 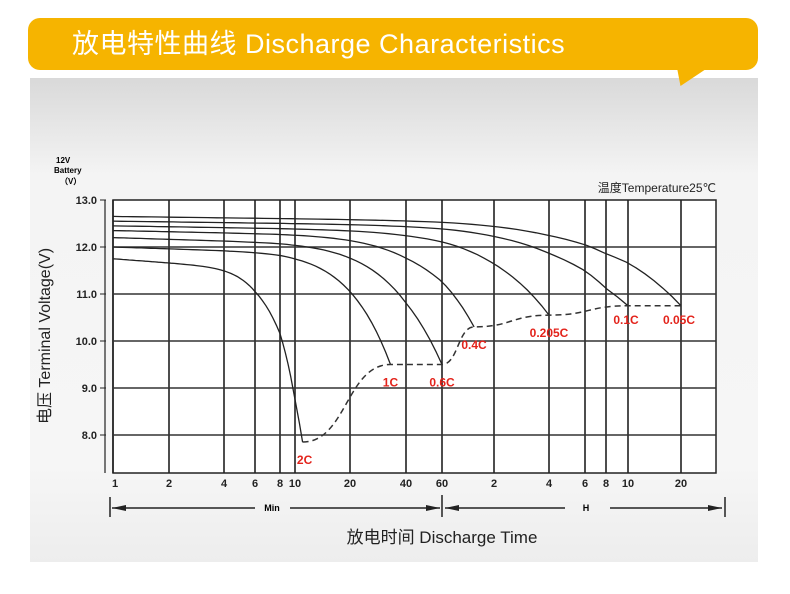 What do you see at coordinates (442, 537) in the screenshot?
I see `x-axis-label: 放电时间 Discharge Time` at bounding box center [442, 537].